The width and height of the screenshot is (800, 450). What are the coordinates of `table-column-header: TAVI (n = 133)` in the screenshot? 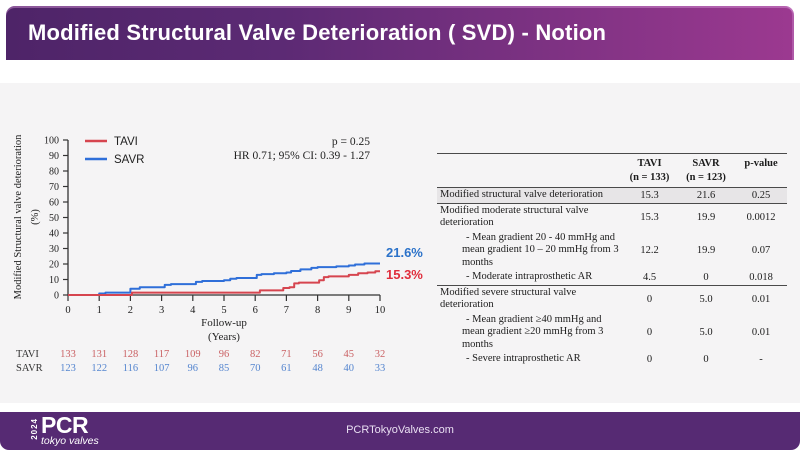 It's located at (649, 171).